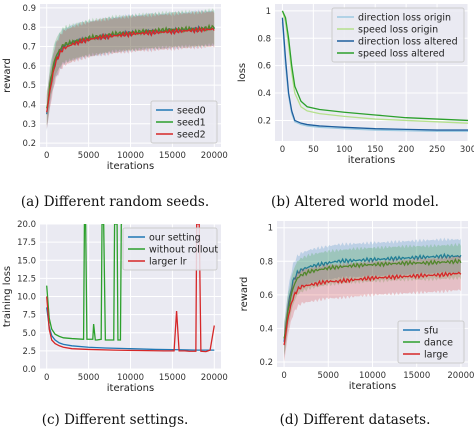 This screenshot has width=474, height=431. I want to click on panel-b-x-tick-label: 150, so click(375, 150).